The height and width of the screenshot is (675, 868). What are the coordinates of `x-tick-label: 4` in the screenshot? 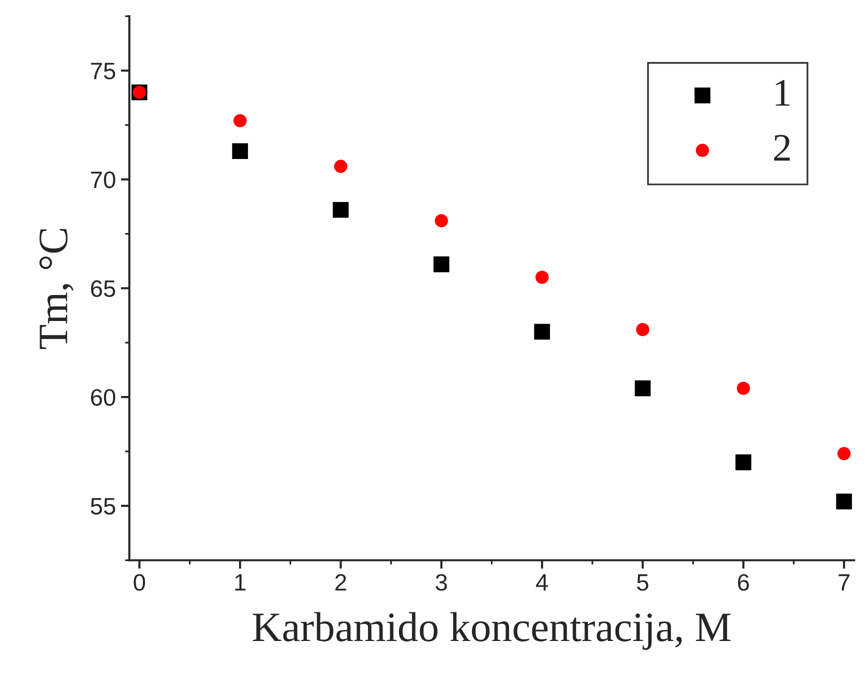 It's located at (542, 582).